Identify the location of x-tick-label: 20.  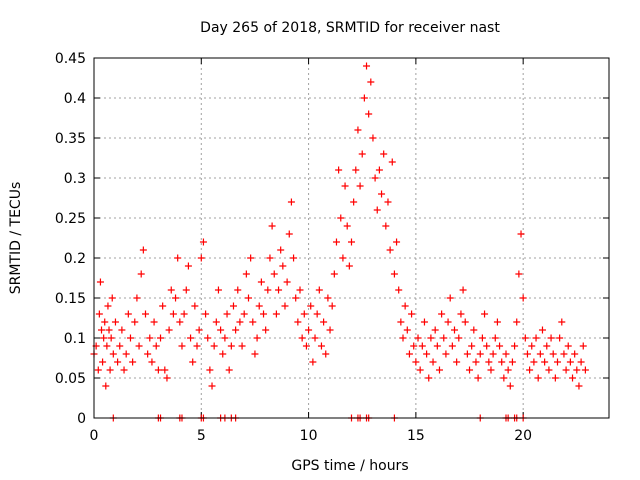
(523, 436).